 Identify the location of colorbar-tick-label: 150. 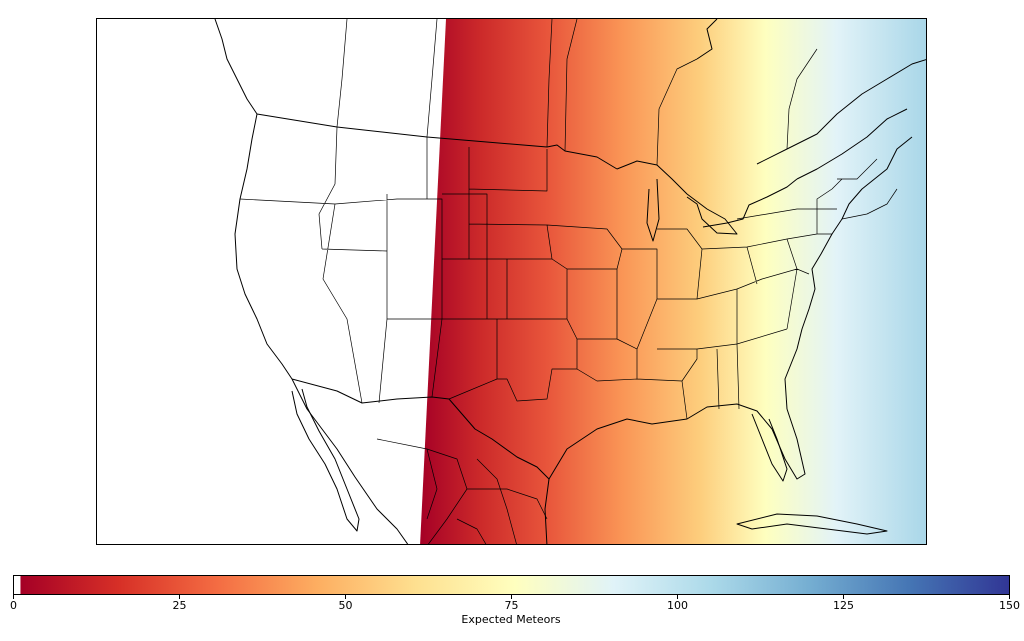
(1009, 605).